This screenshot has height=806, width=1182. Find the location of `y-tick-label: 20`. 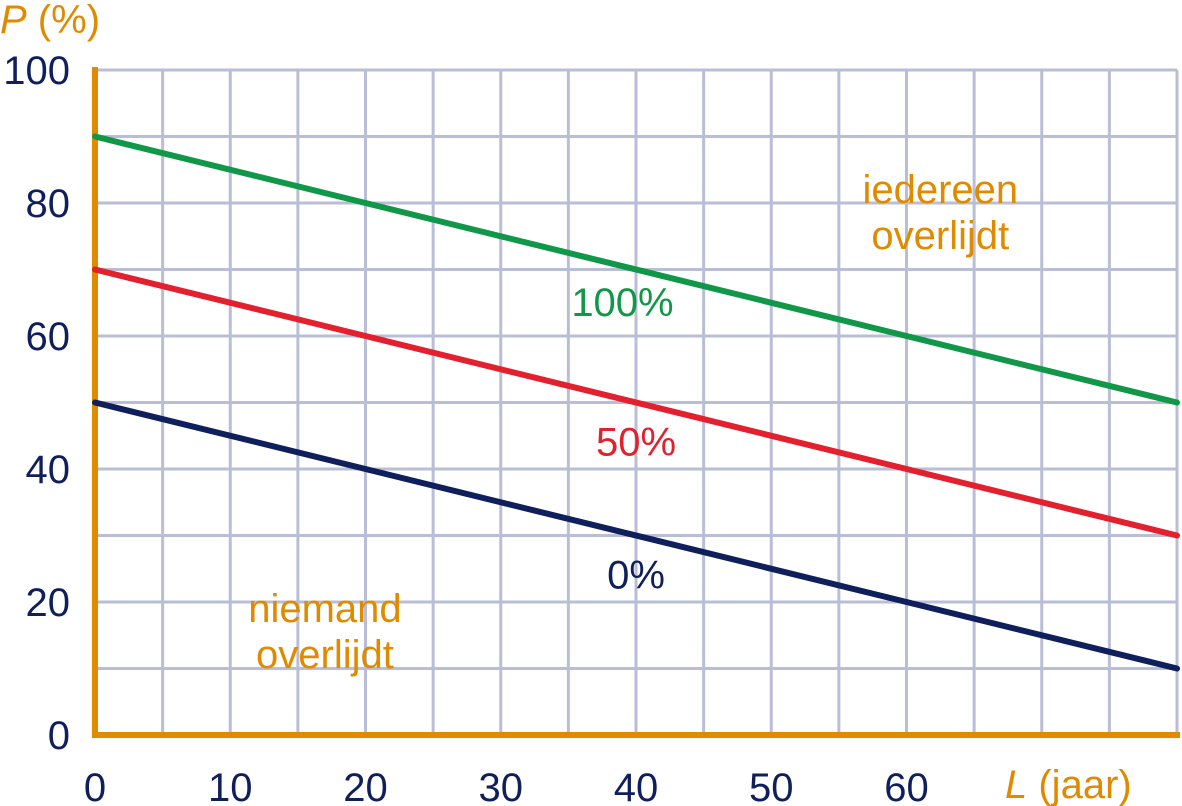

y-tick-label: 20 is located at coordinates (48, 603).